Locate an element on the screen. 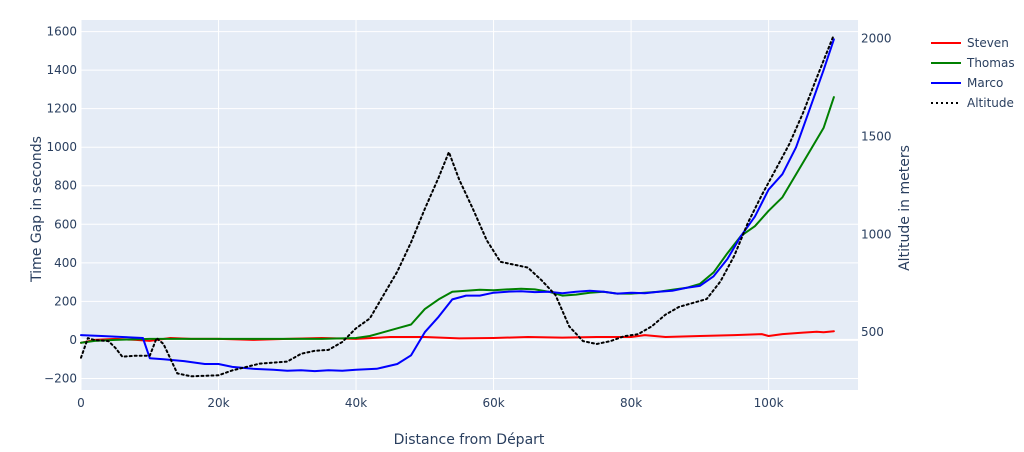 The image size is (1024, 452). x-tick-label: 80k is located at coordinates (631, 403).